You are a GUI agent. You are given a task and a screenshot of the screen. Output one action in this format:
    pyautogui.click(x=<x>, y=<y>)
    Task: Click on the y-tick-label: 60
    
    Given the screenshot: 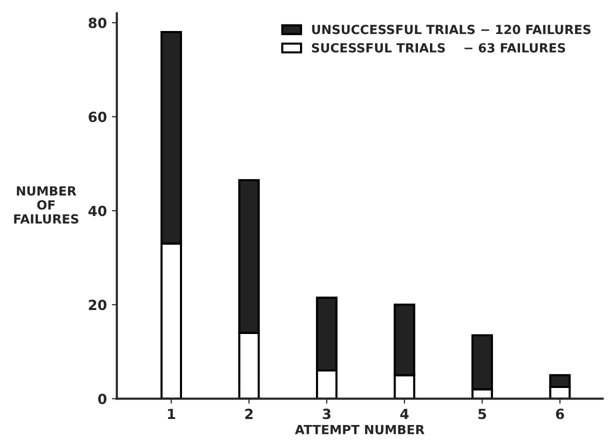 What is the action you would take?
    pyautogui.click(x=97, y=117)
    